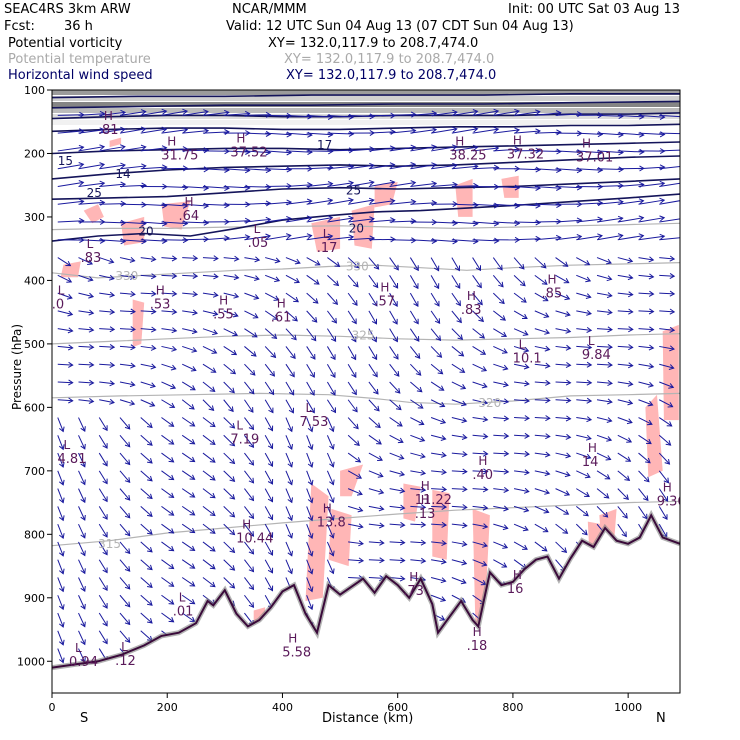 The height and width of the screenshot is (740, 740). Describe the element at coordinates (356, 228) in the screenshot. I see `speed-label: 20` at that location.